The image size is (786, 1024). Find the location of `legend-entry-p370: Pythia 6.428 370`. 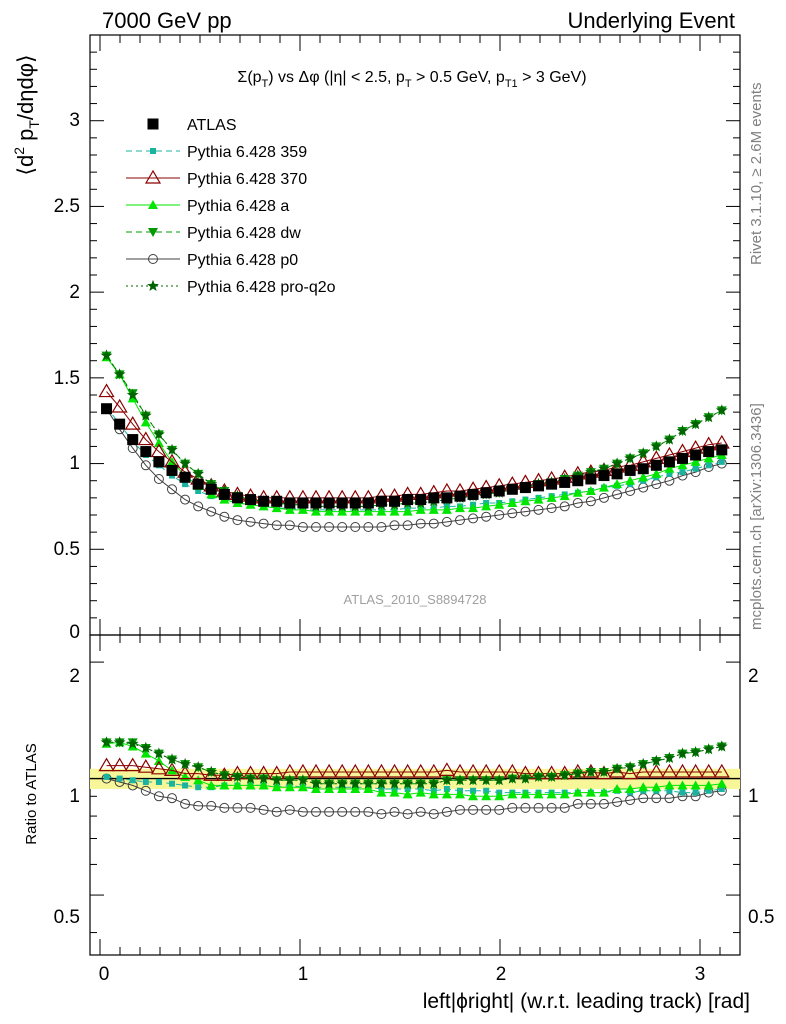

legend-entry-p370: Pythia 6.428 370 is located at coordinates (216, 178).